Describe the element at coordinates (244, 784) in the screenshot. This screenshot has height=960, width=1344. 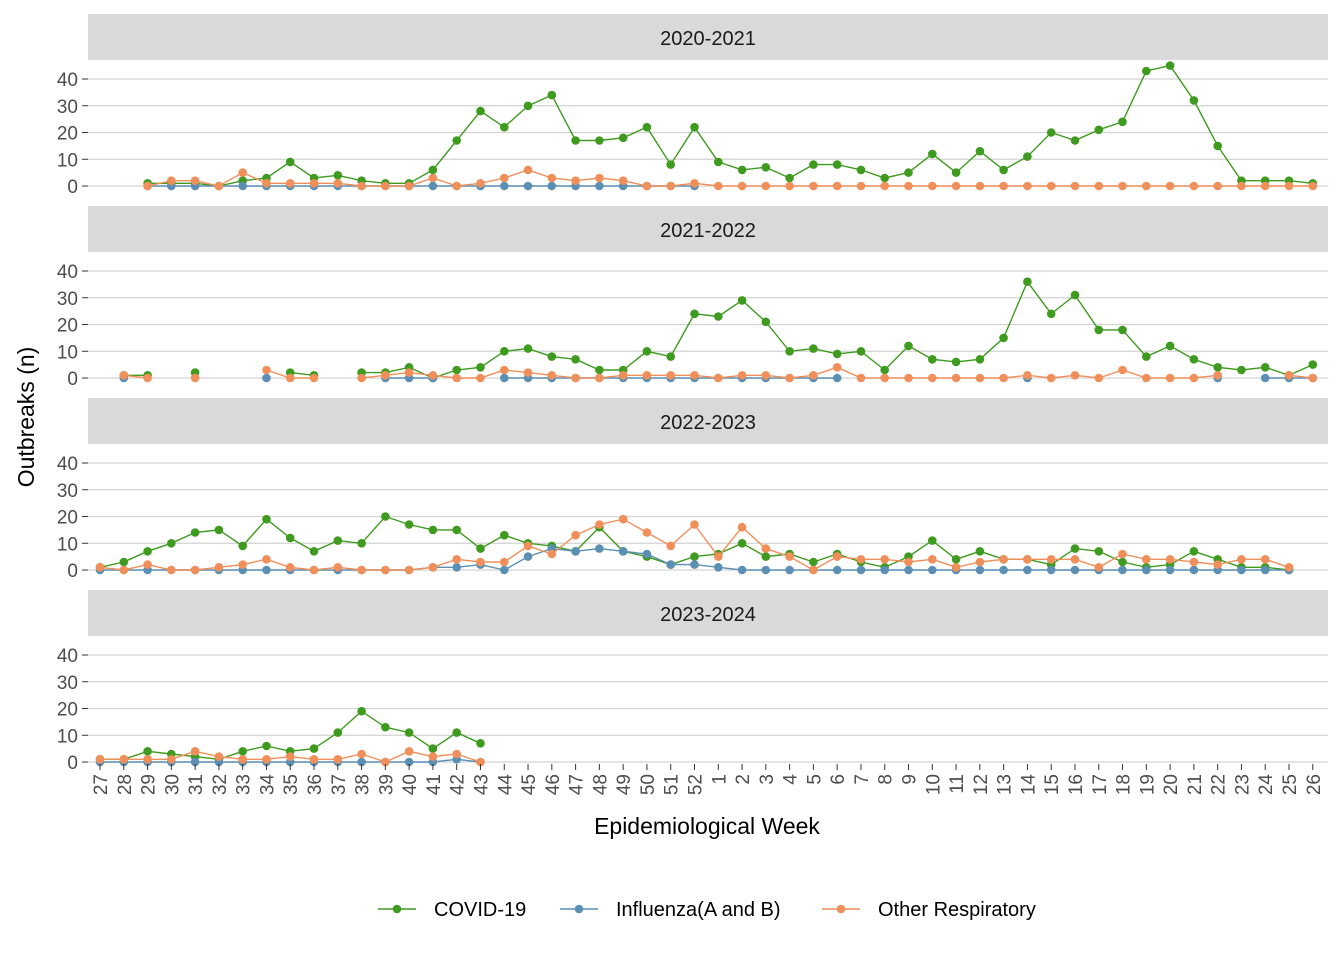
I see `x-tick-label: 33` at that location.